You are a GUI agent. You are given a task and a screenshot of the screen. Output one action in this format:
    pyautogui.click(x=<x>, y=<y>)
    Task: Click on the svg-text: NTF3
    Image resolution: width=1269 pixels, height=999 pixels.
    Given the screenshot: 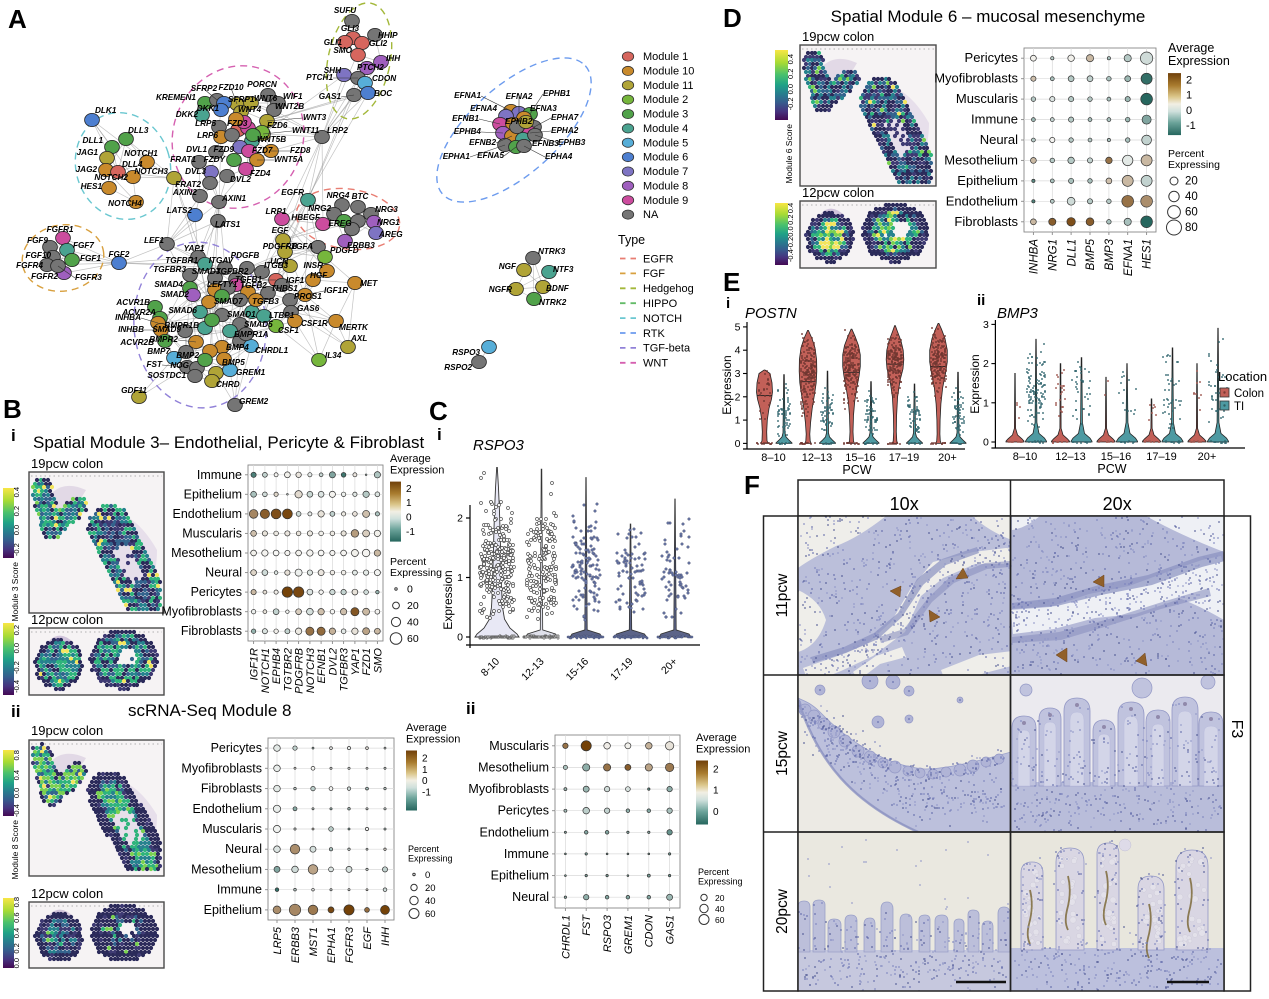 What is the action you would take?
    pyautogui.click(x=563, y=269)
    